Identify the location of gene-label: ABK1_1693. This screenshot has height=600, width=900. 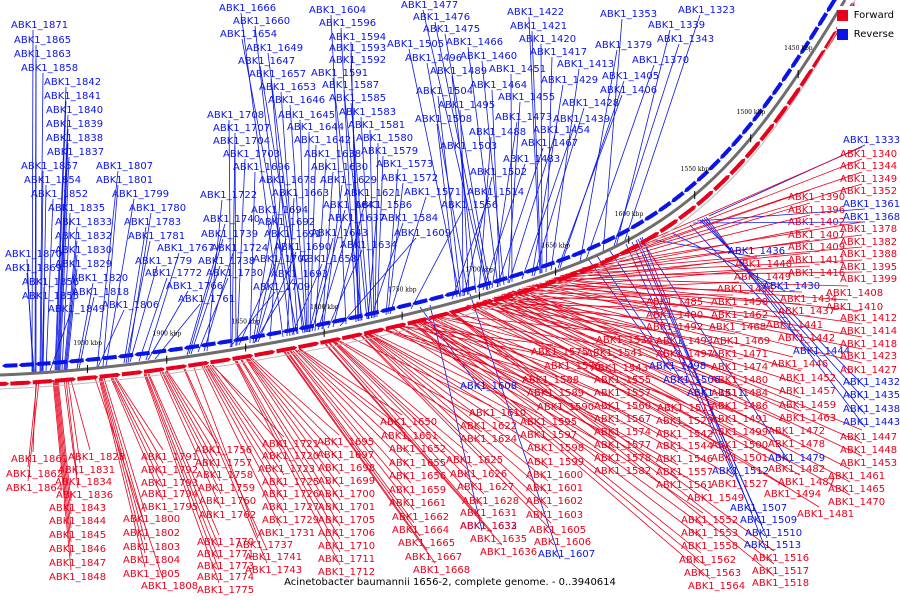
(299, 274).